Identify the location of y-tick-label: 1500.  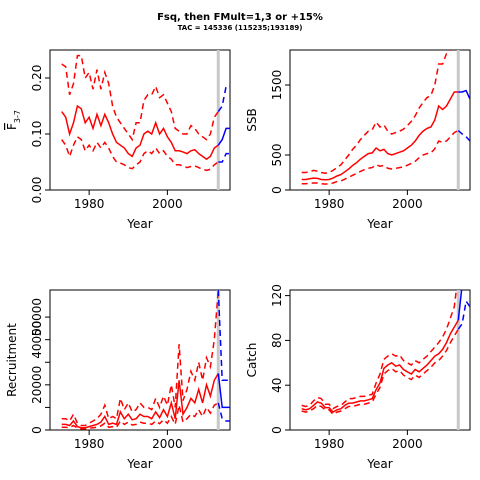
(277, 85).